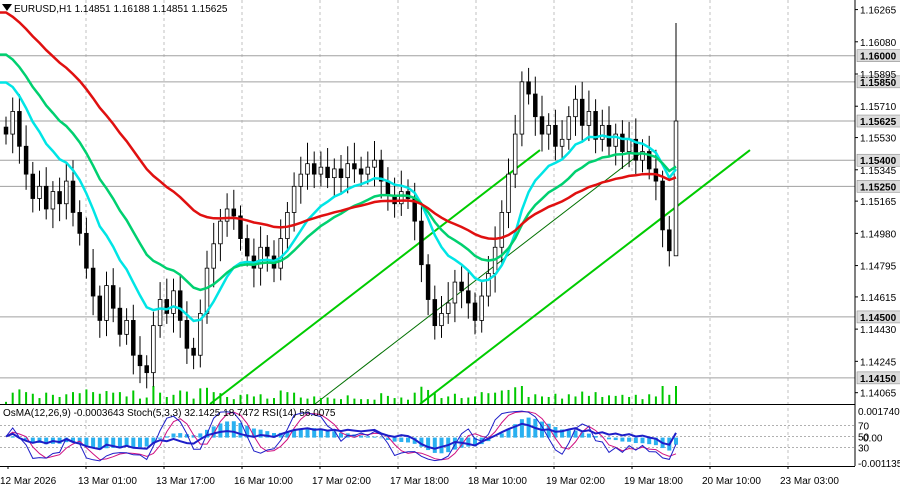 This screenshot has height=490, width=900. I want to click on level-label: 1.15625, so click(878, 122).